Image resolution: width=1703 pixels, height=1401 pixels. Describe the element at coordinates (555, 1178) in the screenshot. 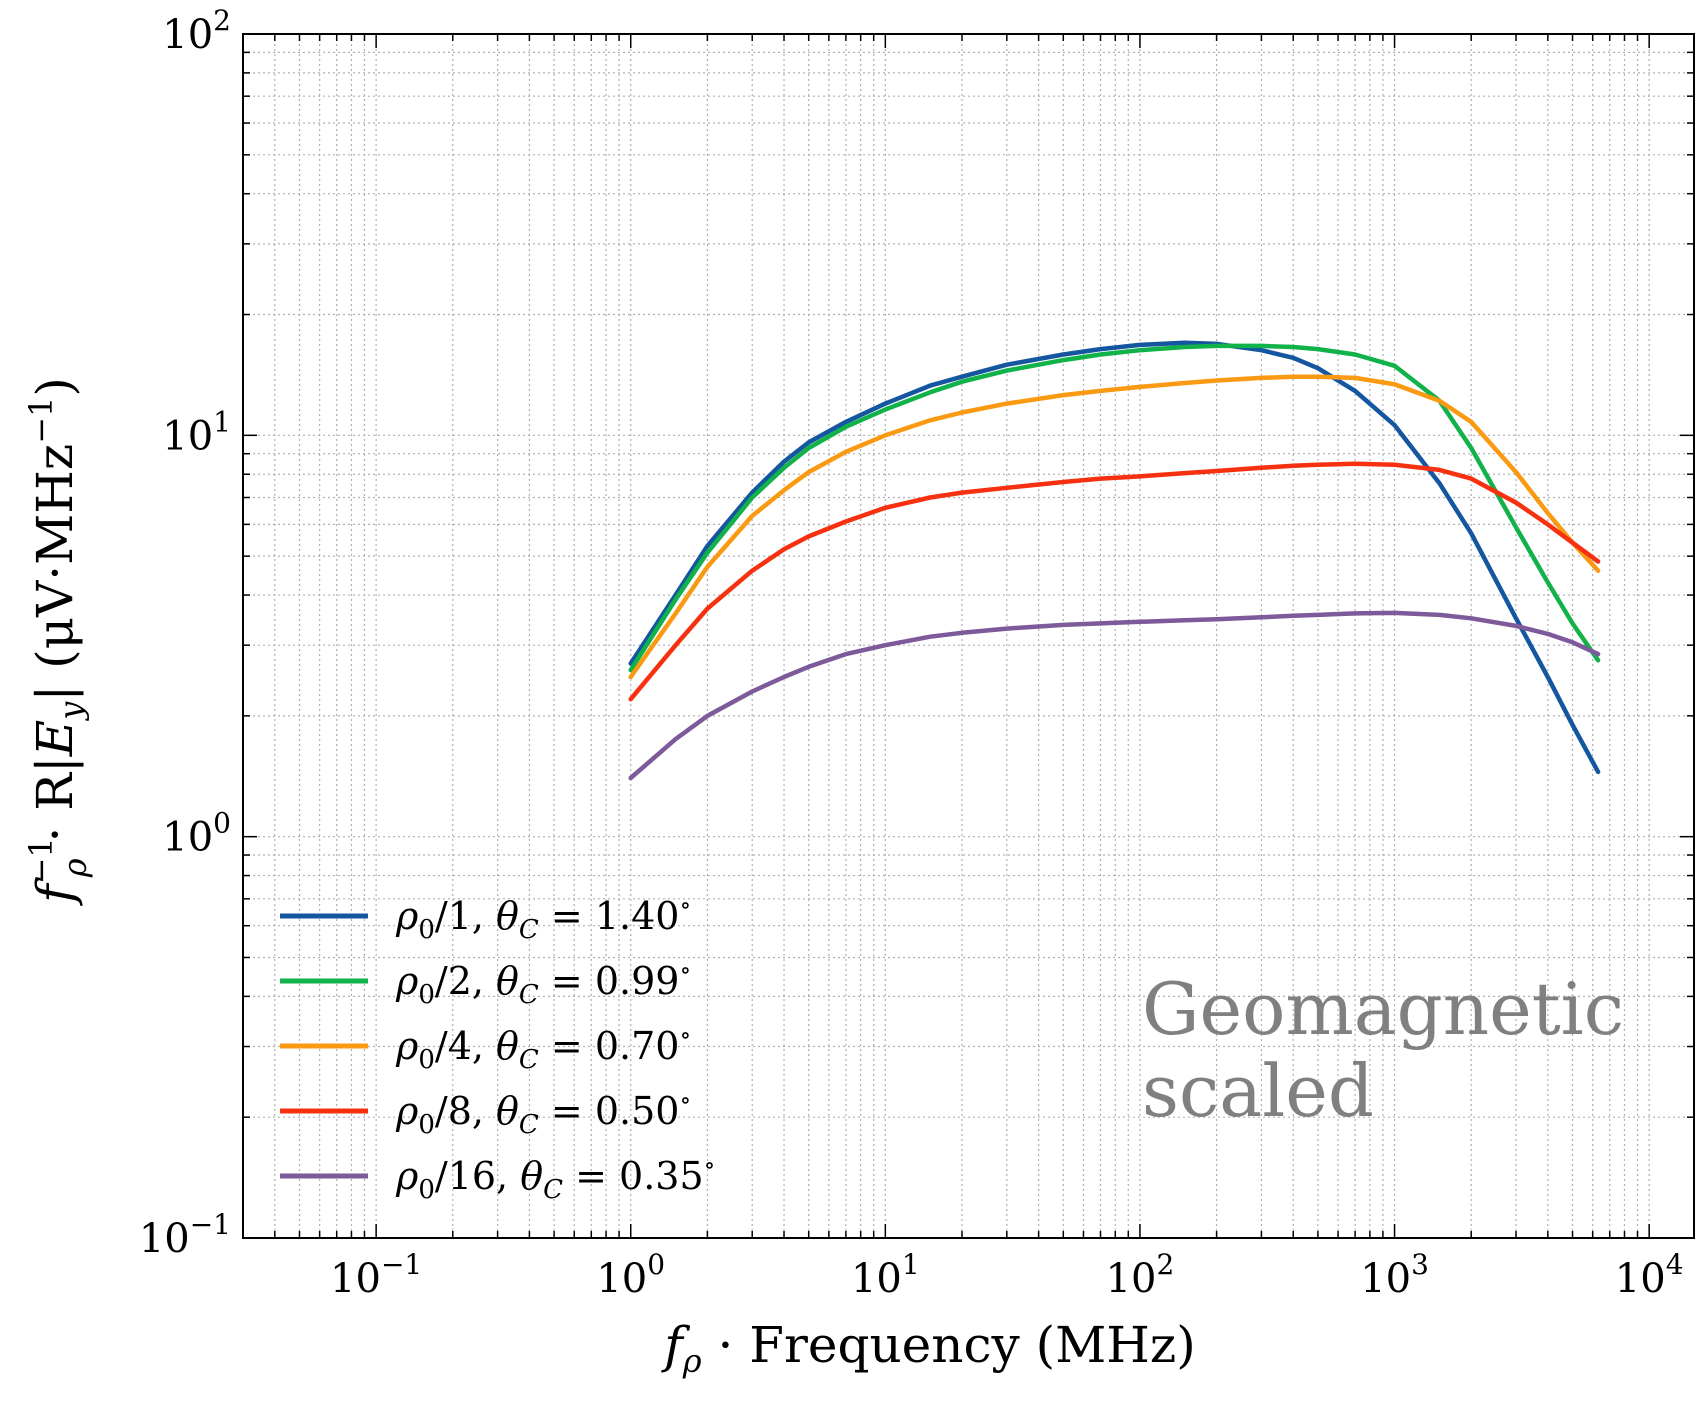

I see `legend-label: ρ0/16, θC = 0.35∘` at that location.